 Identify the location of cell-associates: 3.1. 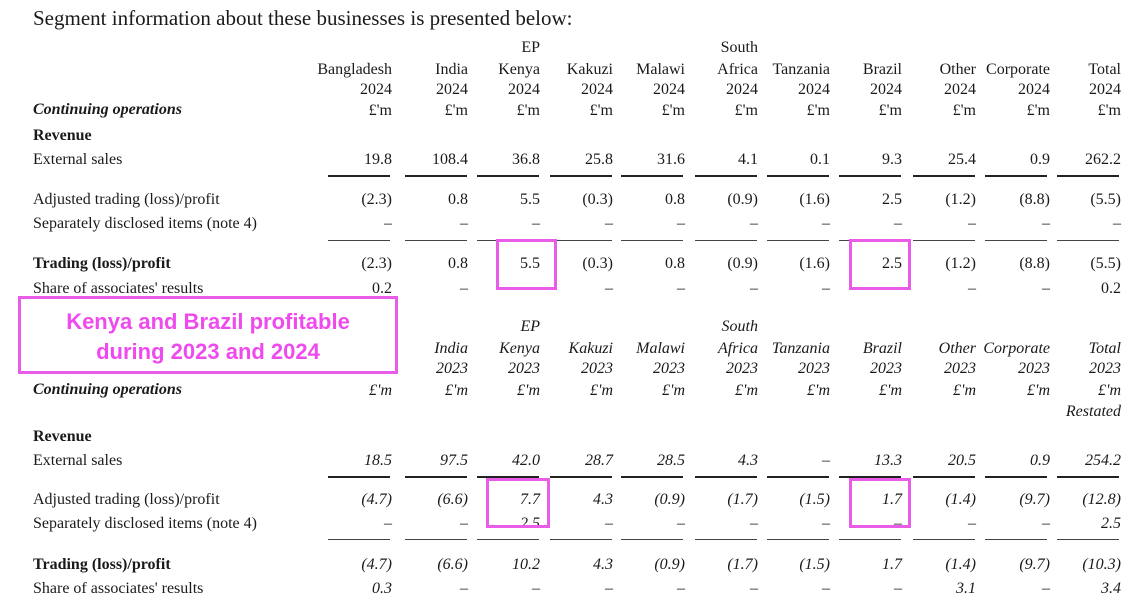
(966, 588).